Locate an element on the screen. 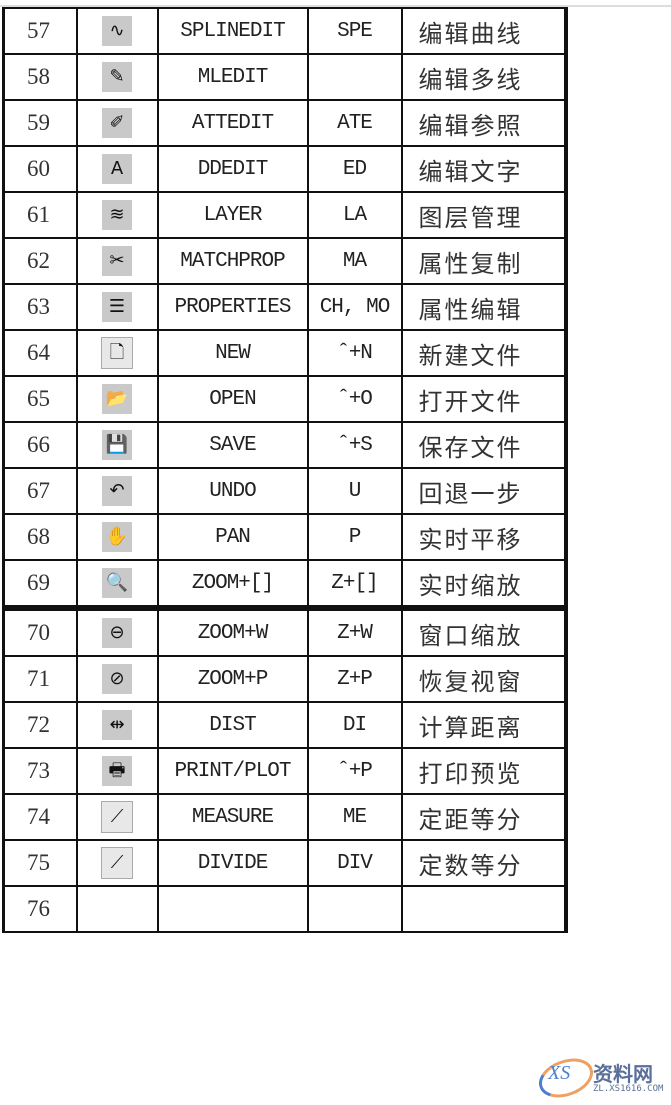 The height and width of the screenshot is (1105, 671). row-number: 65 is located at coordinates (40, 399).